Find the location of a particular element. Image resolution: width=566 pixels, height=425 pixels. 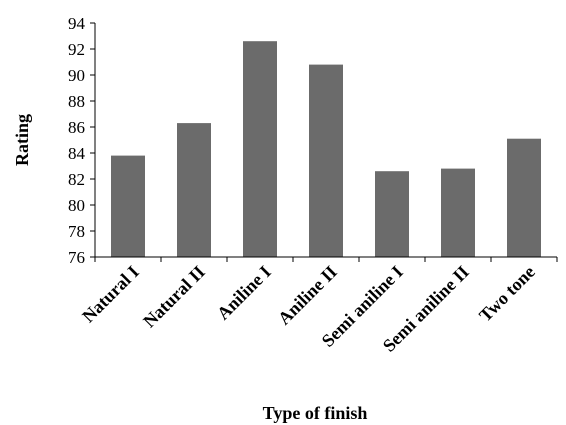

x-tick-label: Aniline I is located at coordinates (244, 293).